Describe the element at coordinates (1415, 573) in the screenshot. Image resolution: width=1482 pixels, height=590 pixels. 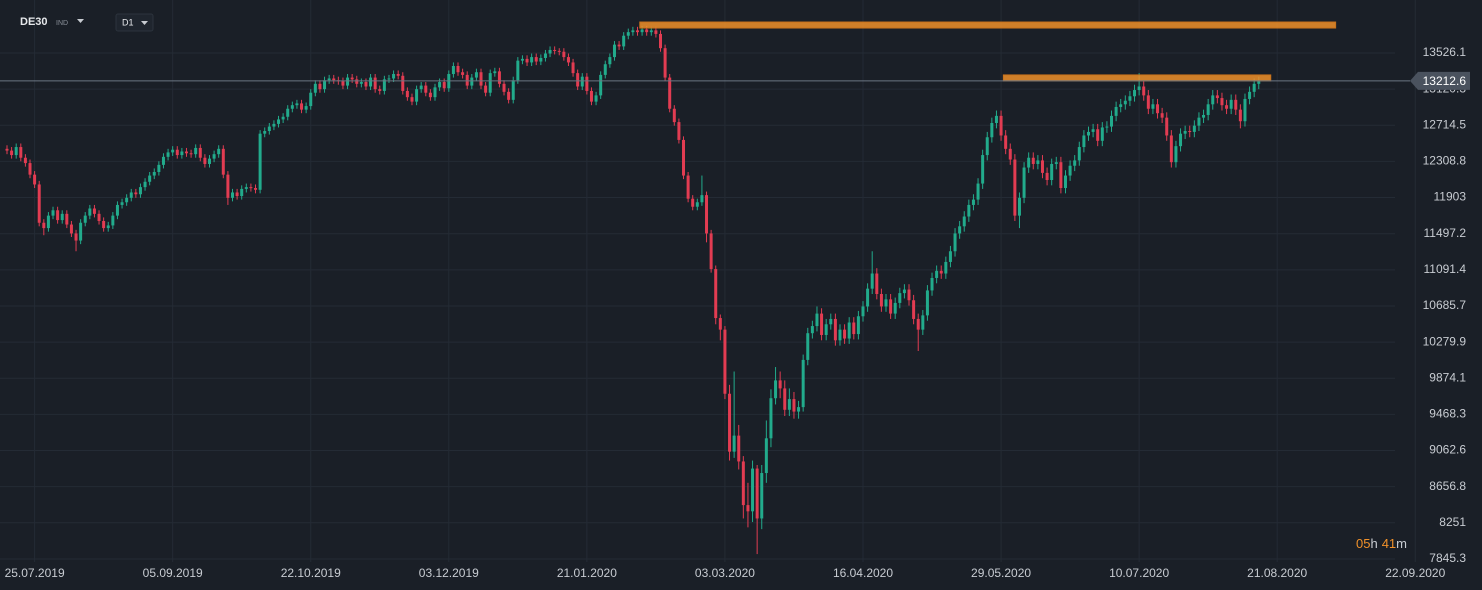
I see `x-tick-label: 22.09.2020` at that location.